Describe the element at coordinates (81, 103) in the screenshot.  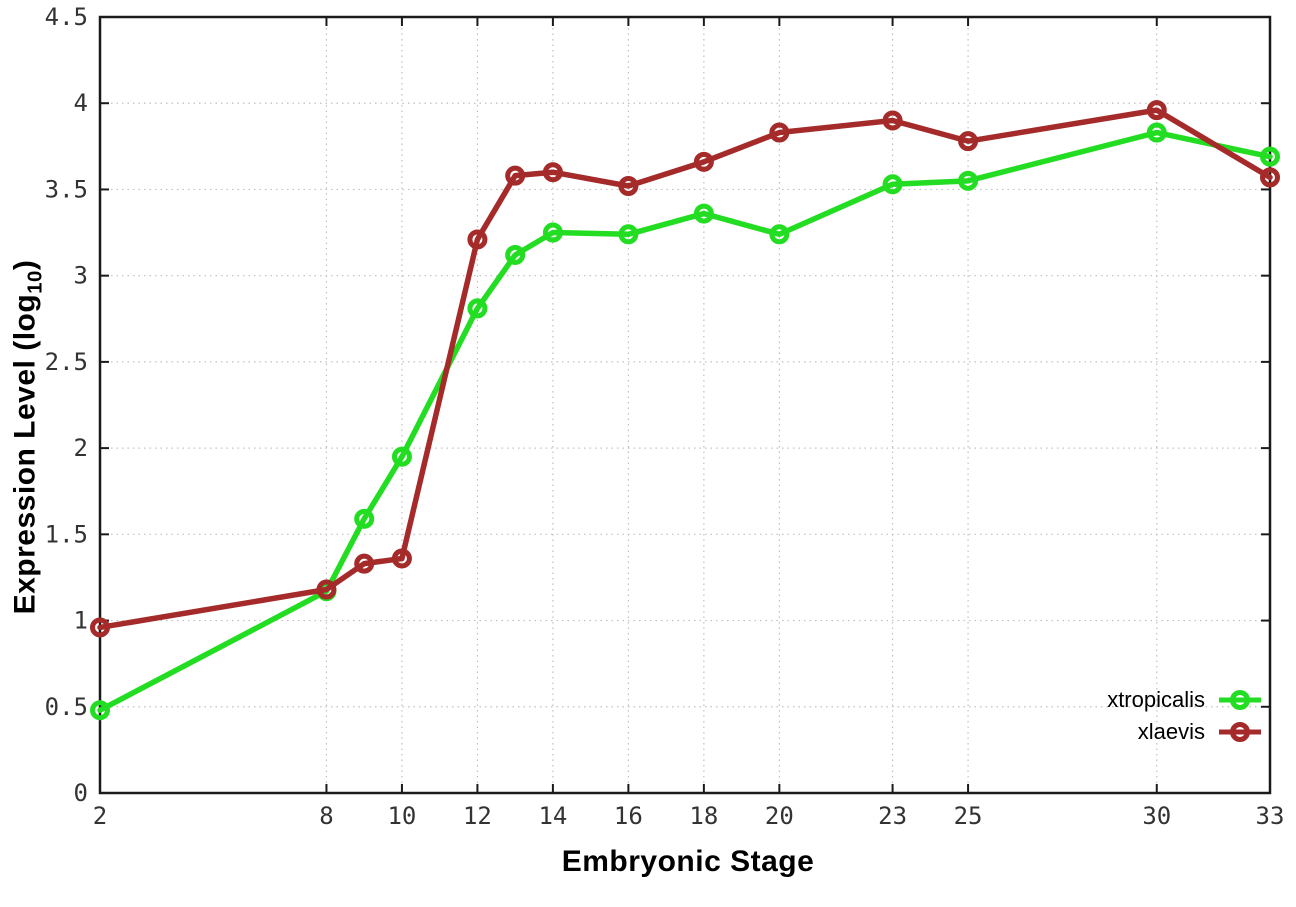
I see `svg-text: 4` at that location.